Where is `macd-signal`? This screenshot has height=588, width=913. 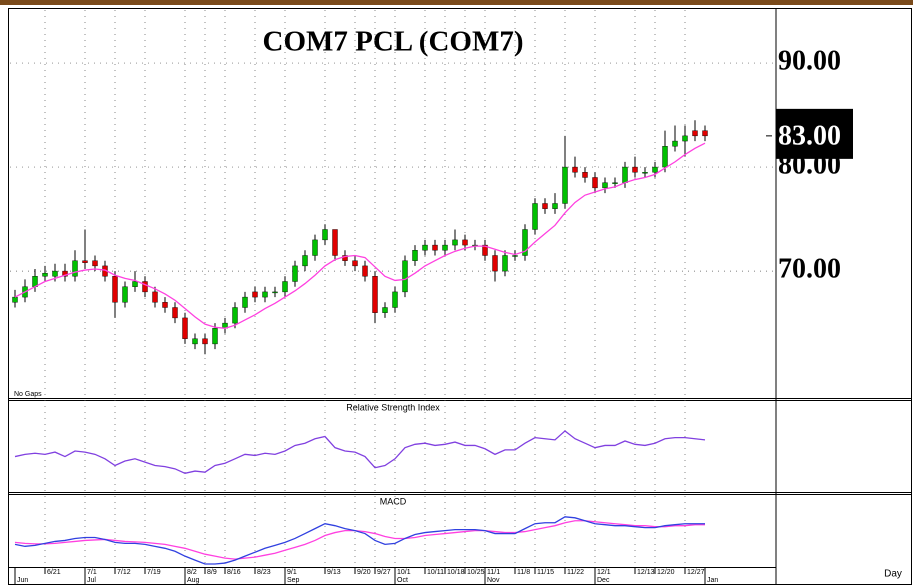
macd-signal is located at coordinates (359, 540).